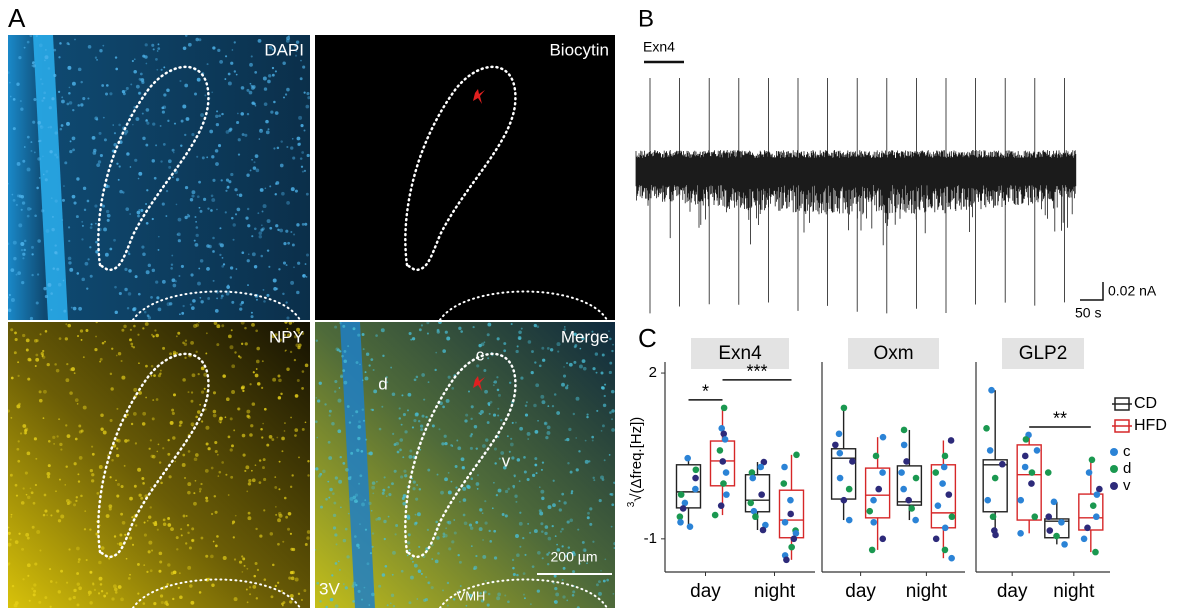  Describe the element at coordinates (17, 18) in the screenshot. I see `panel-label: A` at that location.